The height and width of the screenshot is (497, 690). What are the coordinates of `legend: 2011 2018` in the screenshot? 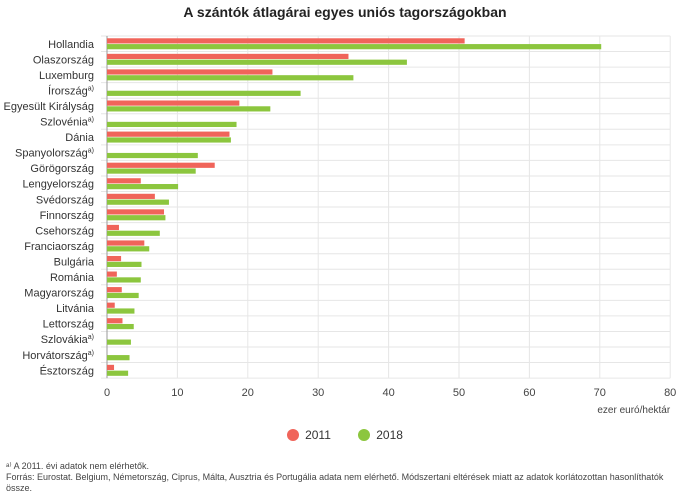 It's located at (345, 436).